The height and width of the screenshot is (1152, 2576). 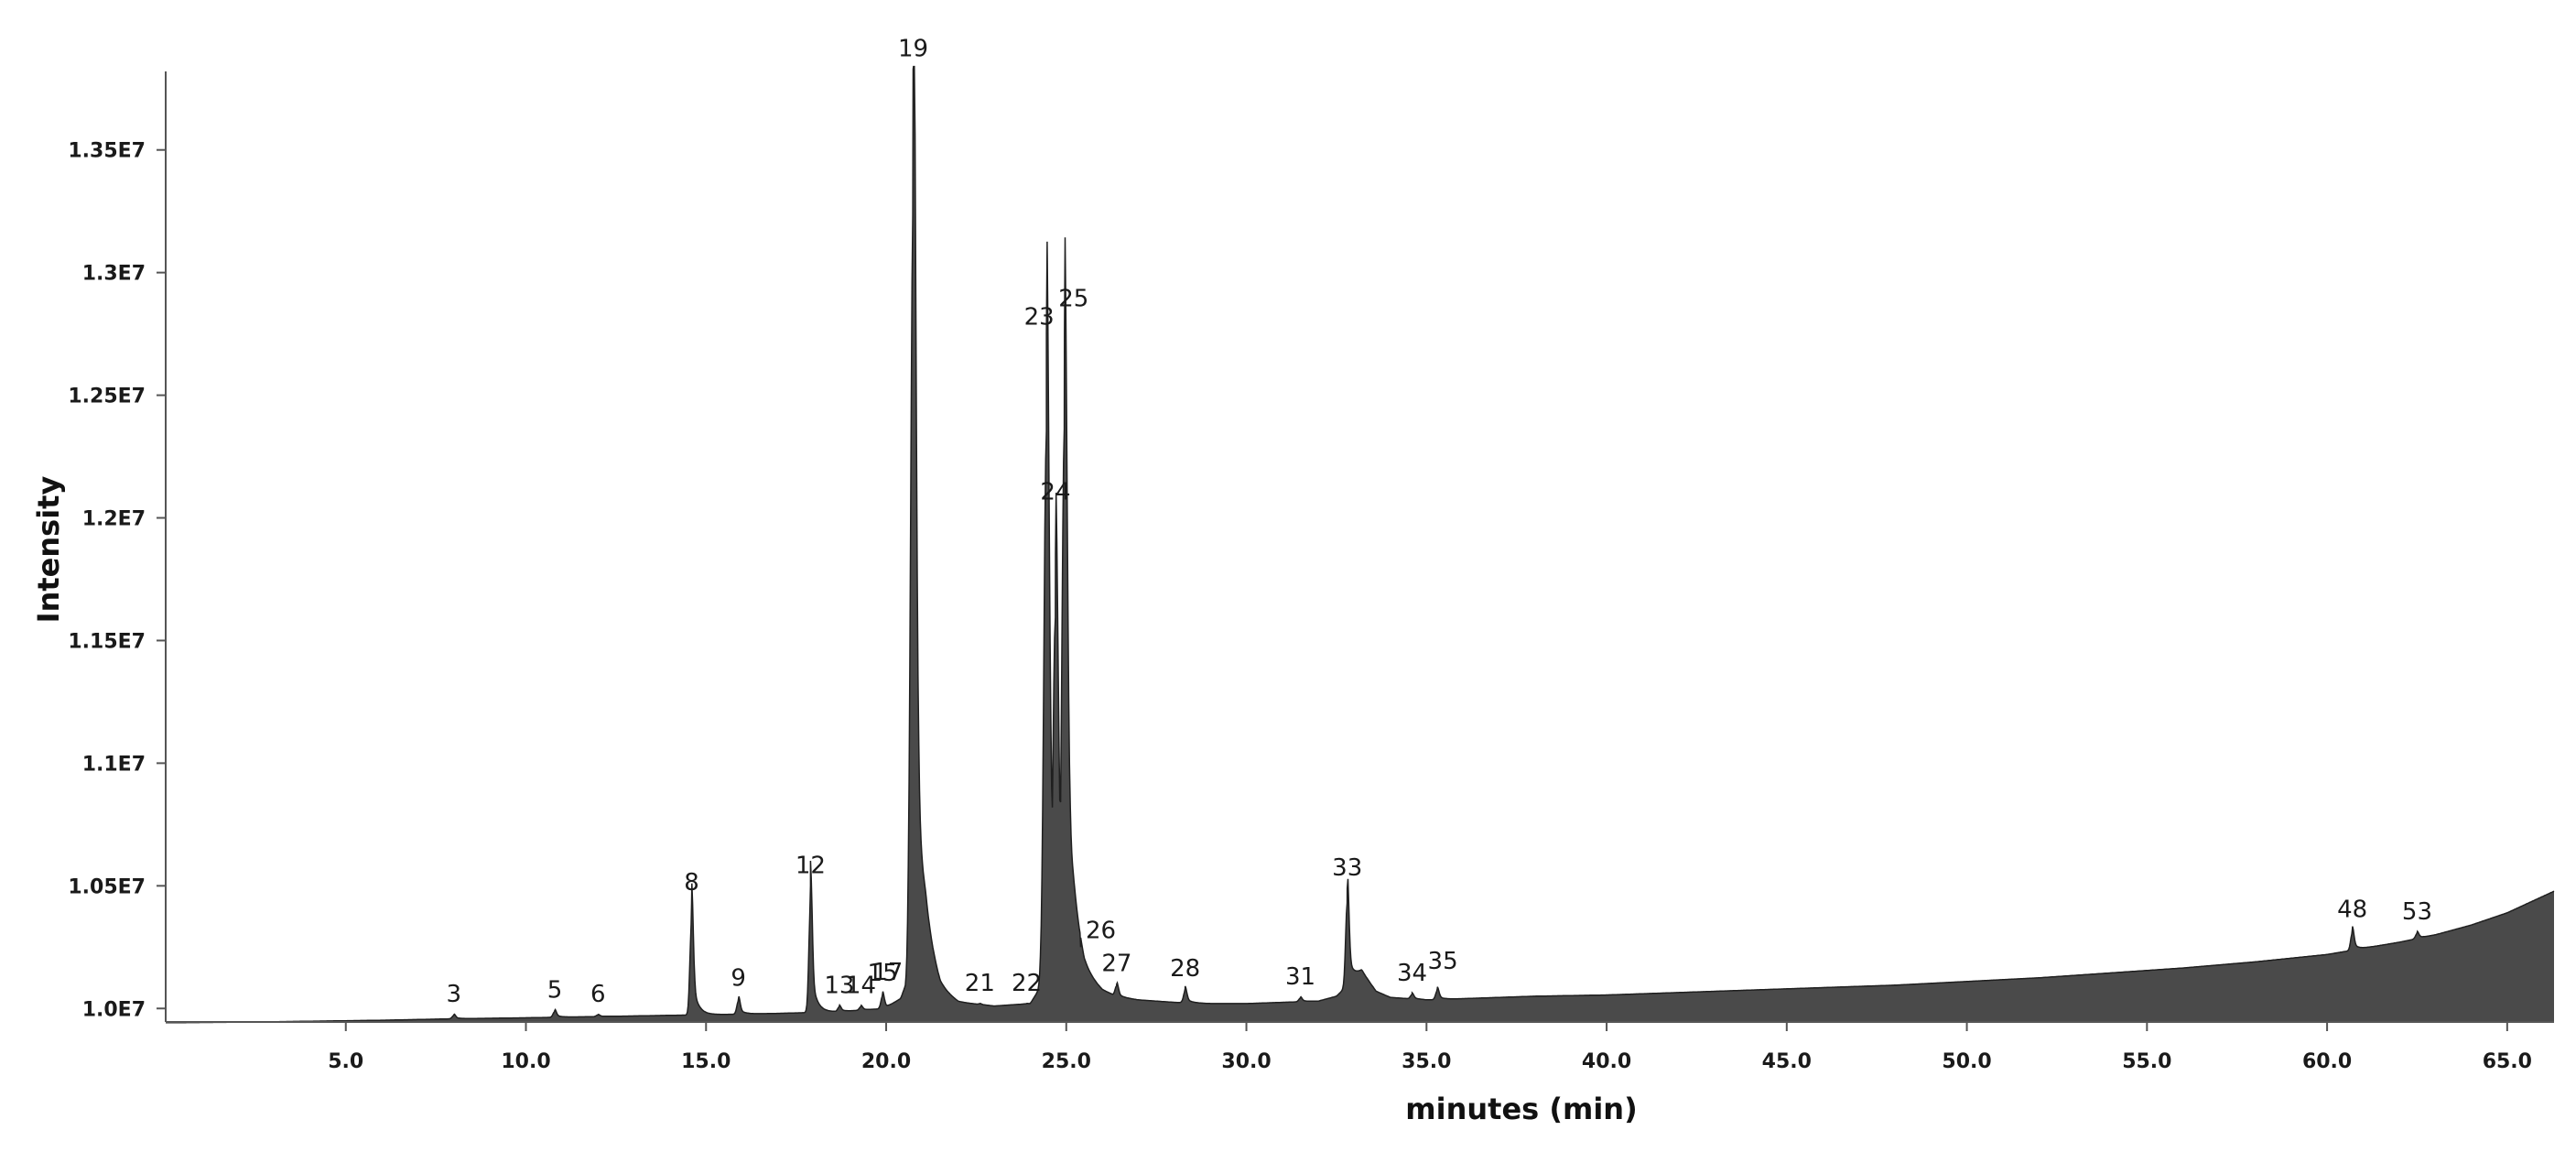 What do you see at coordinates (1116, 963) in the screenshot?
I see `peak-label: 27` at bounding box center [1116, 963].